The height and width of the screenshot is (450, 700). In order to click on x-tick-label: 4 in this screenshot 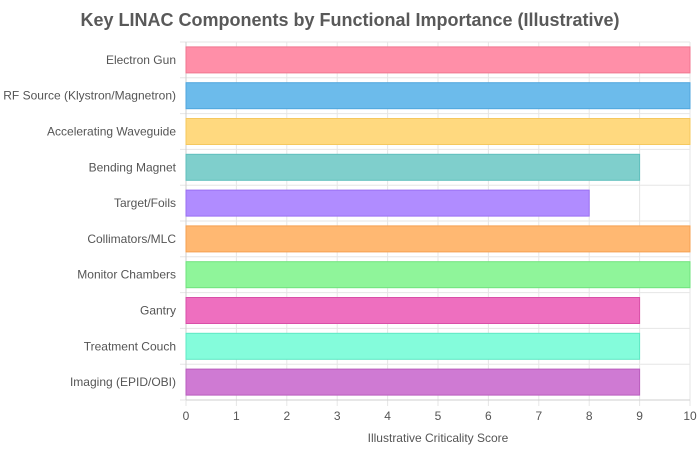, I will do `click(387, 416)`.